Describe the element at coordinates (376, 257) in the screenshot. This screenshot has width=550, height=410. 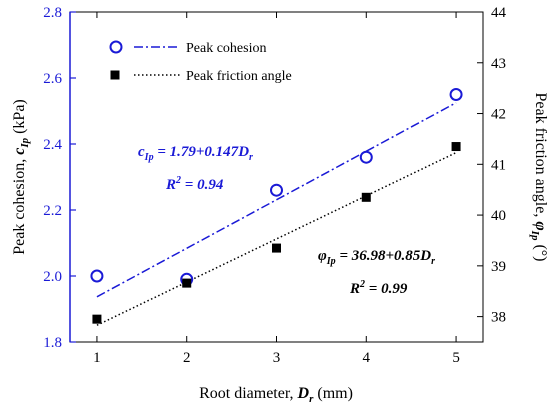
I see `friction-equation: φIp = 36.98+0.85Dr` at that location.